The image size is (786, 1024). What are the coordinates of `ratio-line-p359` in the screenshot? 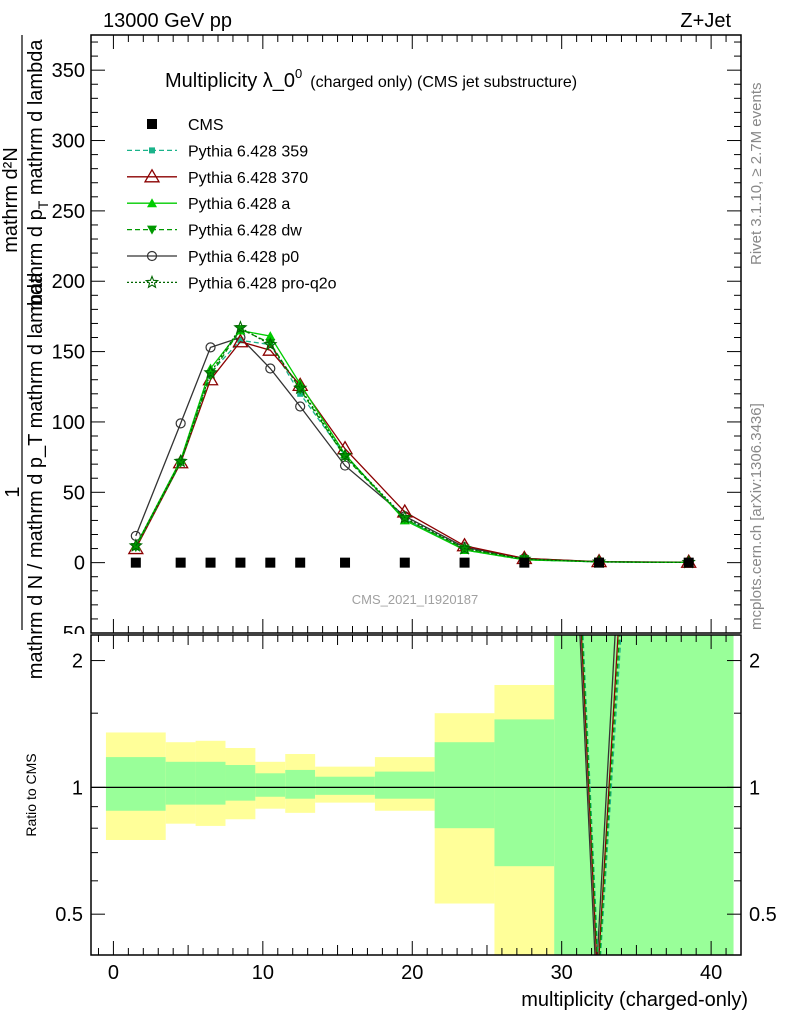 It's located at (602, 795).